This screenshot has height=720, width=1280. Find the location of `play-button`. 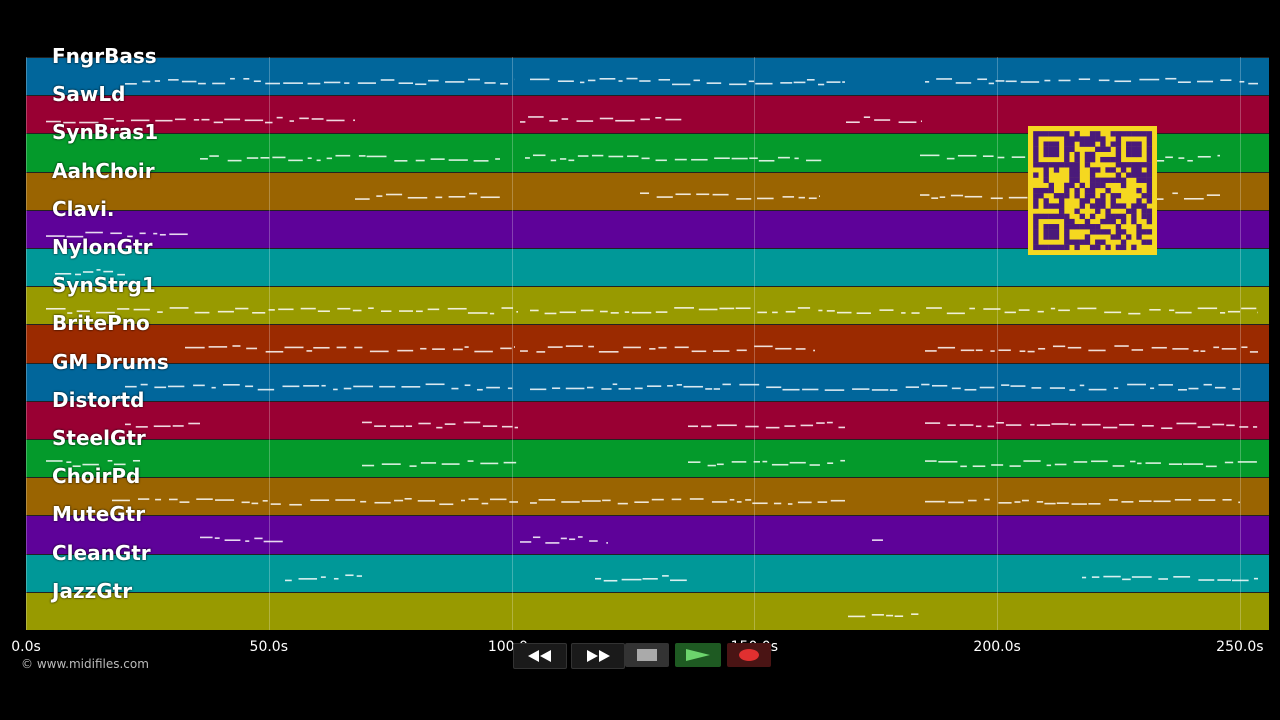

play-button is located at coordinates (698, 655).